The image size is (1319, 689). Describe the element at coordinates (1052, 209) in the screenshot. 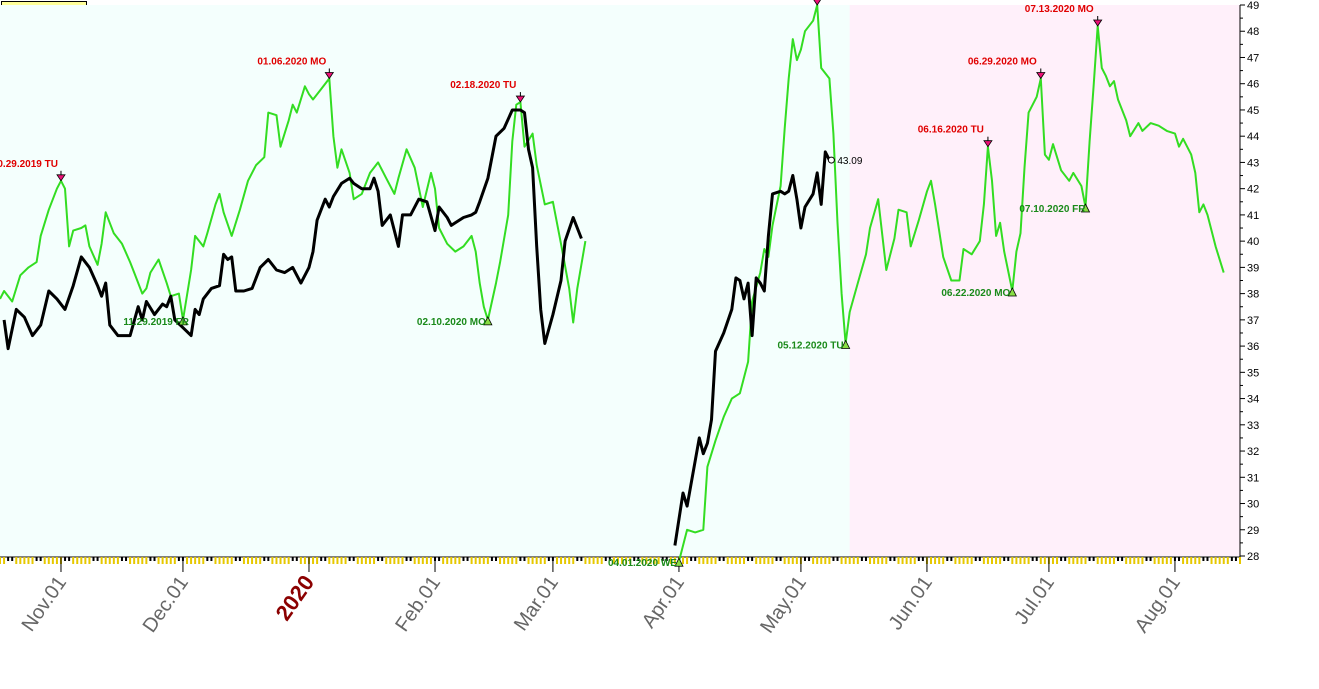

I see `trough-label: 07.10.2020 FR` at that location.